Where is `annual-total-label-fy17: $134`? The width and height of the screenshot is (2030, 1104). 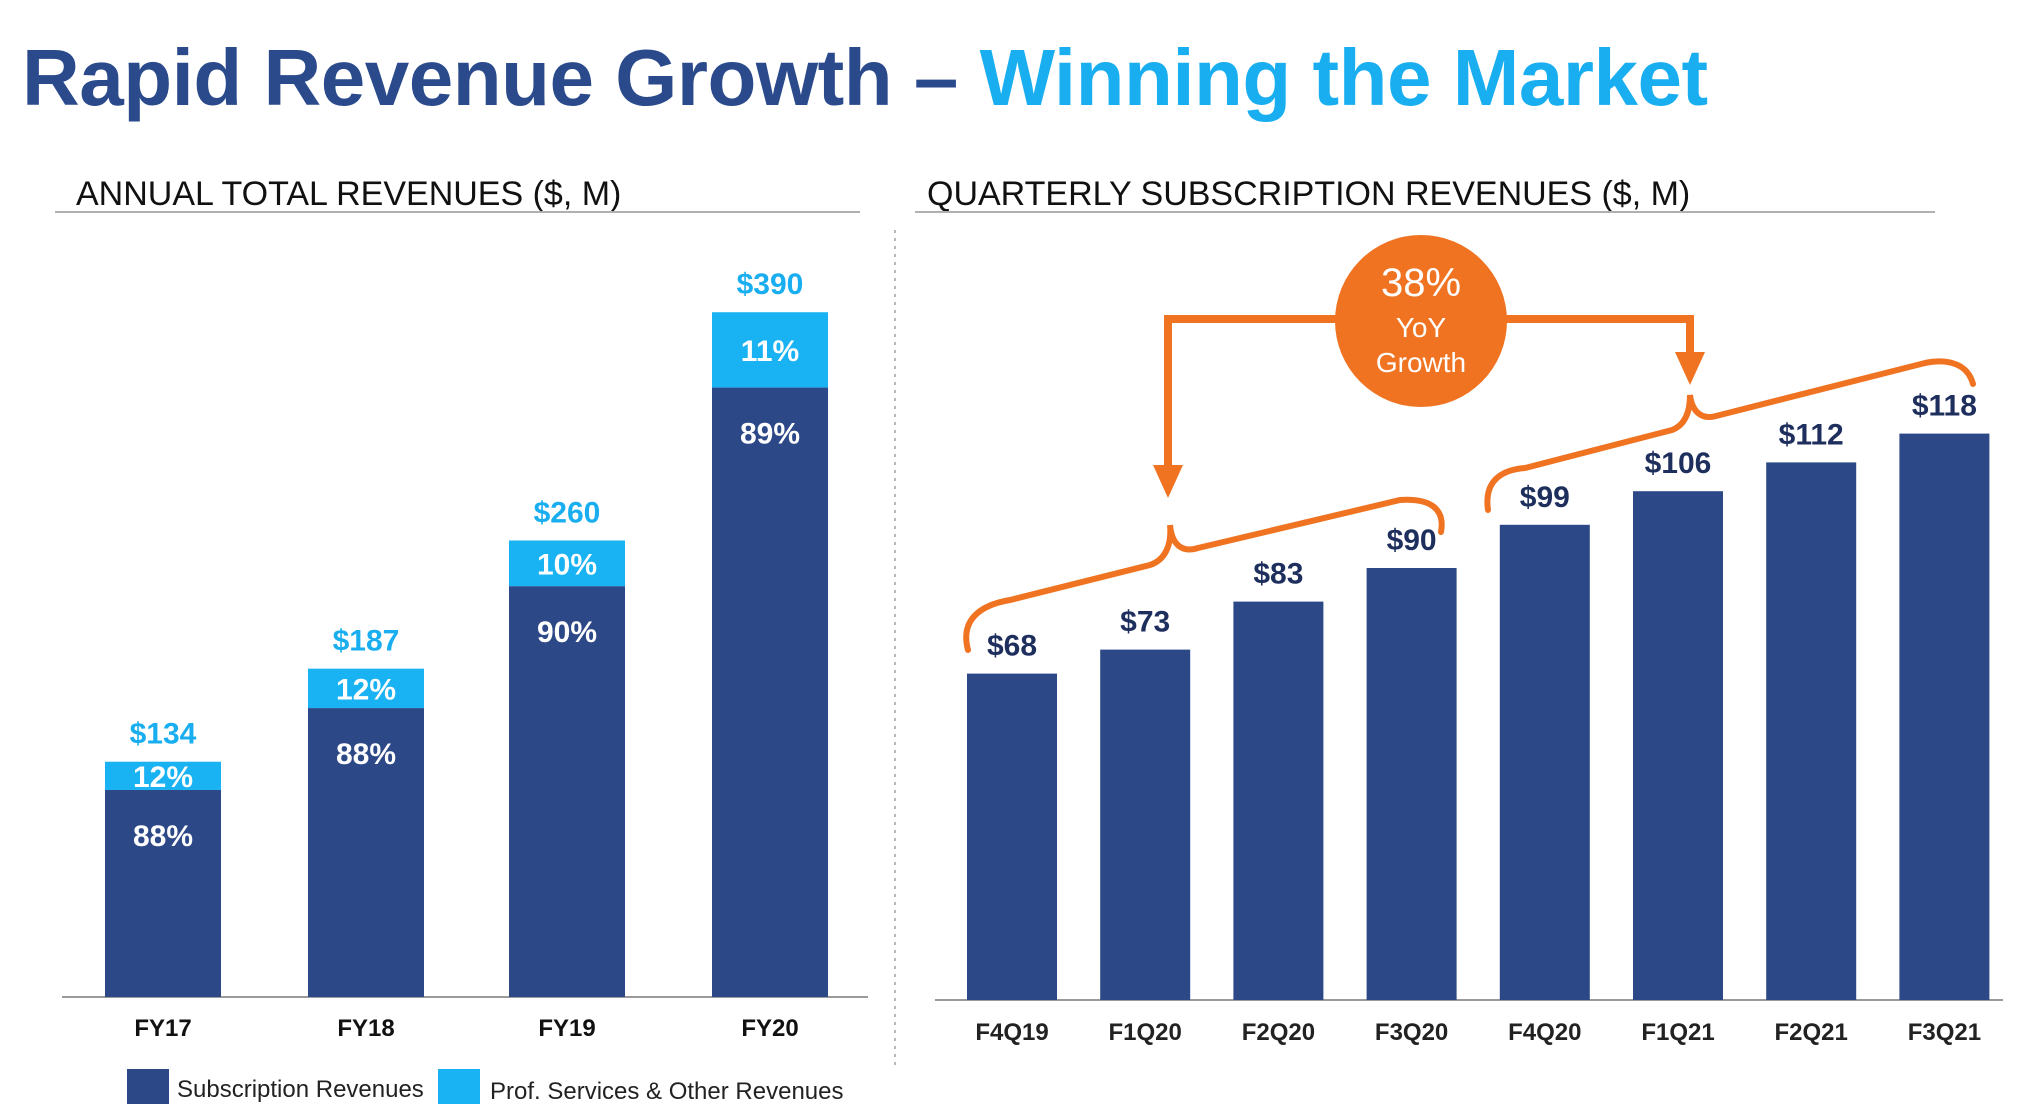
annual-total-label-fy17: $134 is located at coordinates (163, 734).